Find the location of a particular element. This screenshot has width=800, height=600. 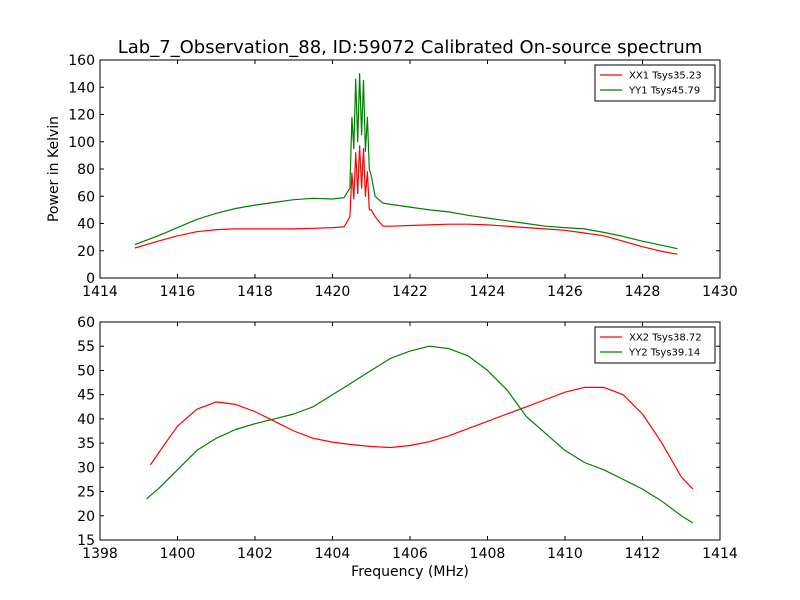

y-tick-label: 100 is located at coordinates (81, 143).